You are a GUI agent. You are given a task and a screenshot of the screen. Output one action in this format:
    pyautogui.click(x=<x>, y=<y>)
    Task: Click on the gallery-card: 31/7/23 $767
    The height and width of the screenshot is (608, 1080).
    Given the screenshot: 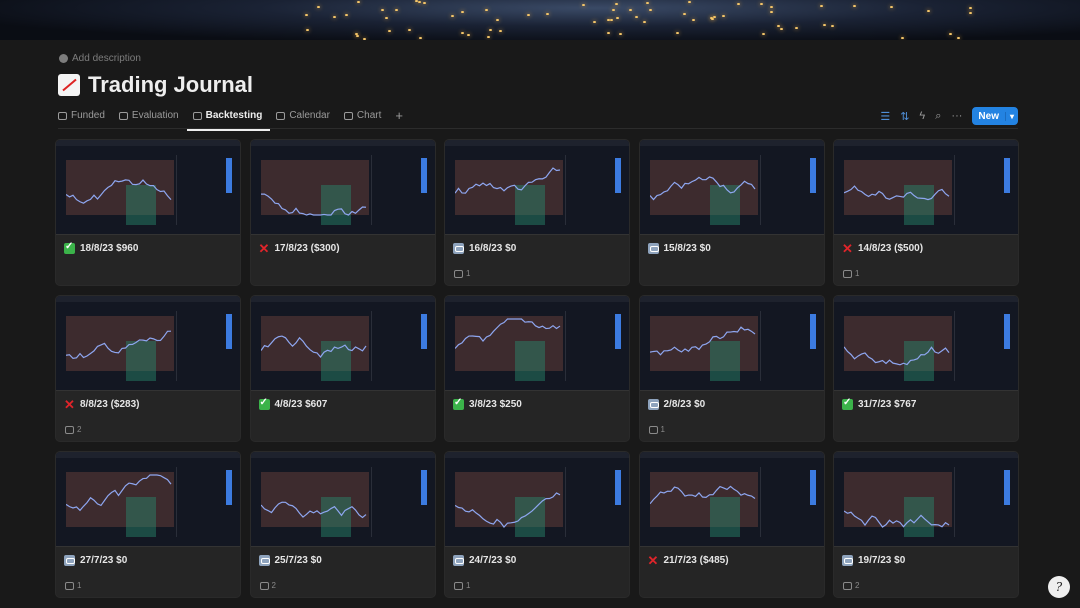 What is the action you would take?
    pyautogui.click(x=926, y=368)
    